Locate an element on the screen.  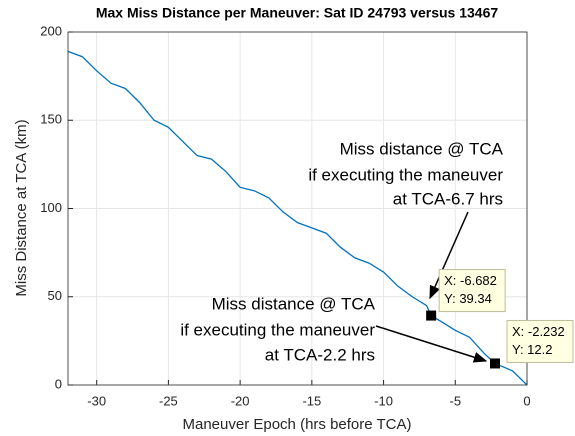
y-tick-label: 150 is located at coordinates (51, 119).